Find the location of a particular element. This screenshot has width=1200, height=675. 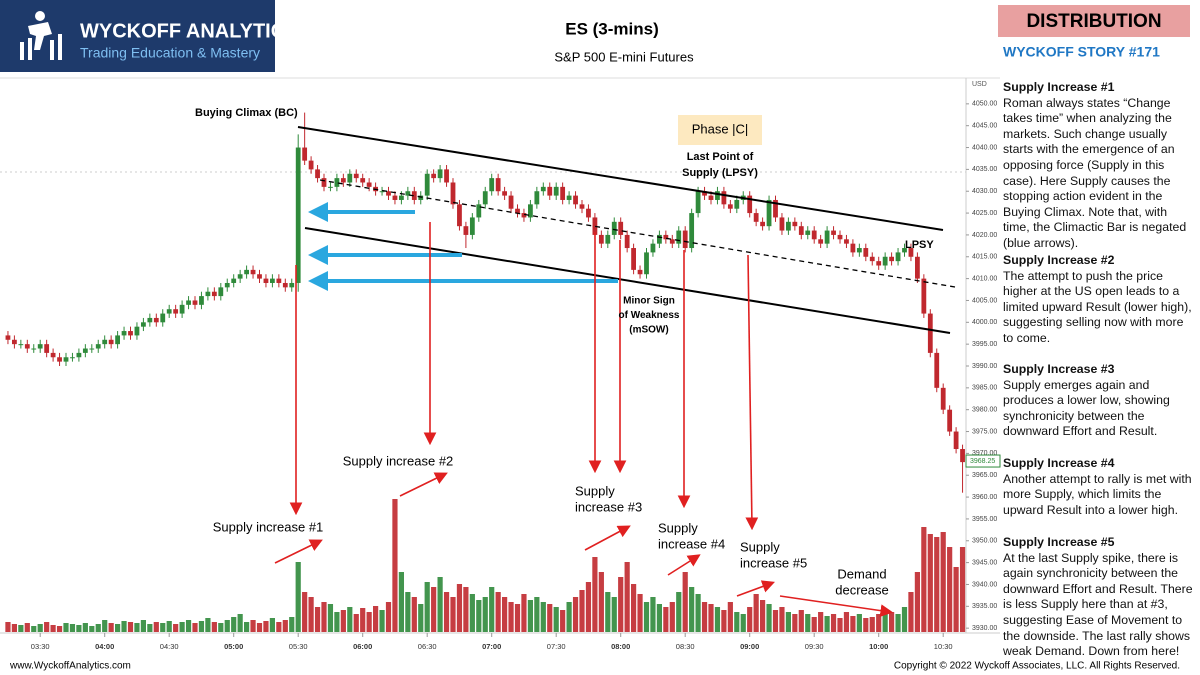

logo-icon is located at coordinates (41, 35).